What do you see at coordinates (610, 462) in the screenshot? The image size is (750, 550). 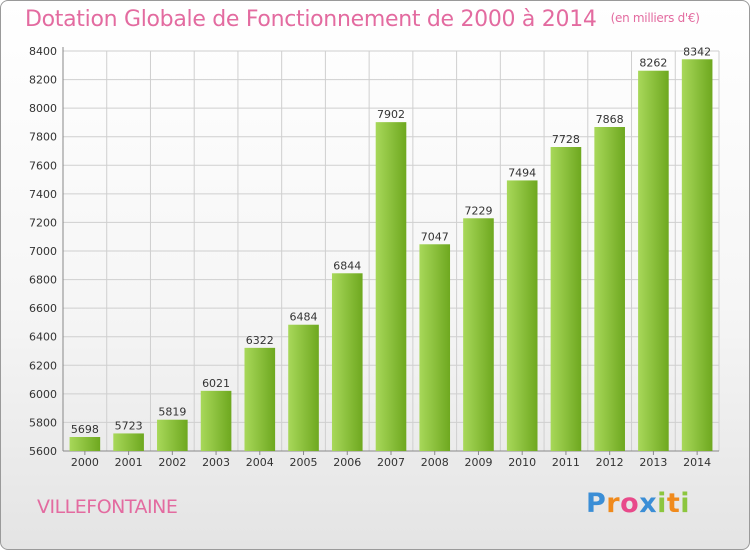 I see `x-tick-label: 2012` at bounding box center [610, 462].